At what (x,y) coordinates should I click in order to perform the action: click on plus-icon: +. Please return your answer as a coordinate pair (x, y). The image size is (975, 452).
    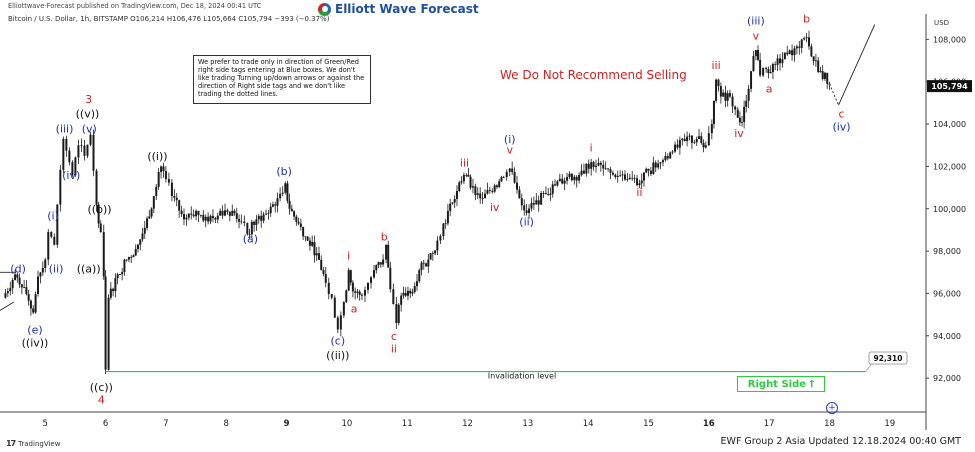
    Looking at the image, I should click on (832, 408).